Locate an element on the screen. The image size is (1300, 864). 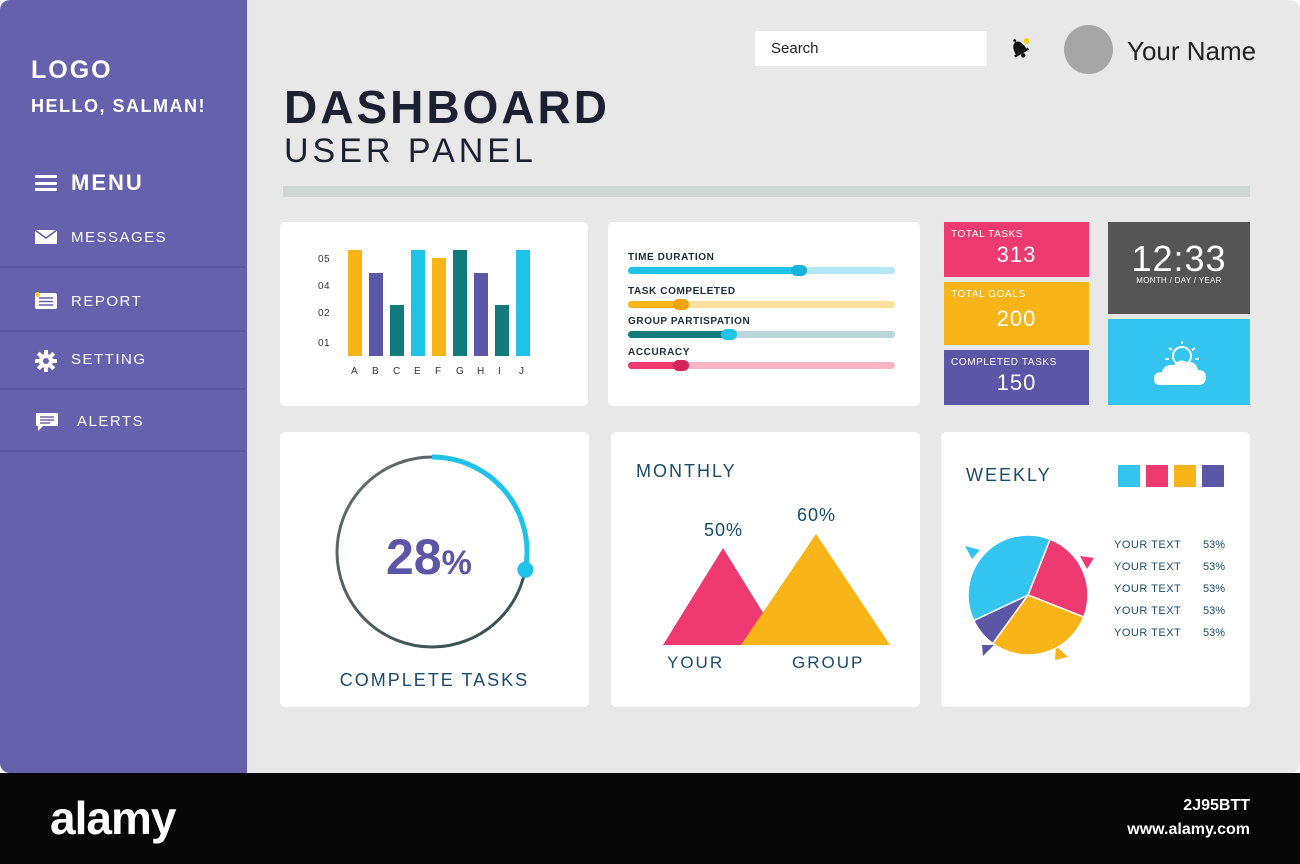
stat-total-tasks: TOTAL TASKS 313 is located at coordinates (1016, 249).